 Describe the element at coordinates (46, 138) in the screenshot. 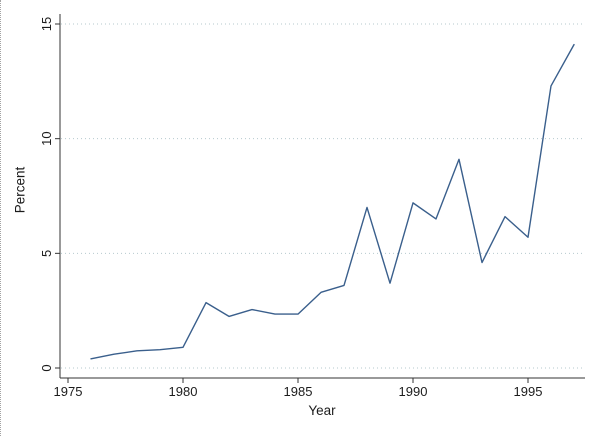

I see `y-tick-label: 10` at that location.